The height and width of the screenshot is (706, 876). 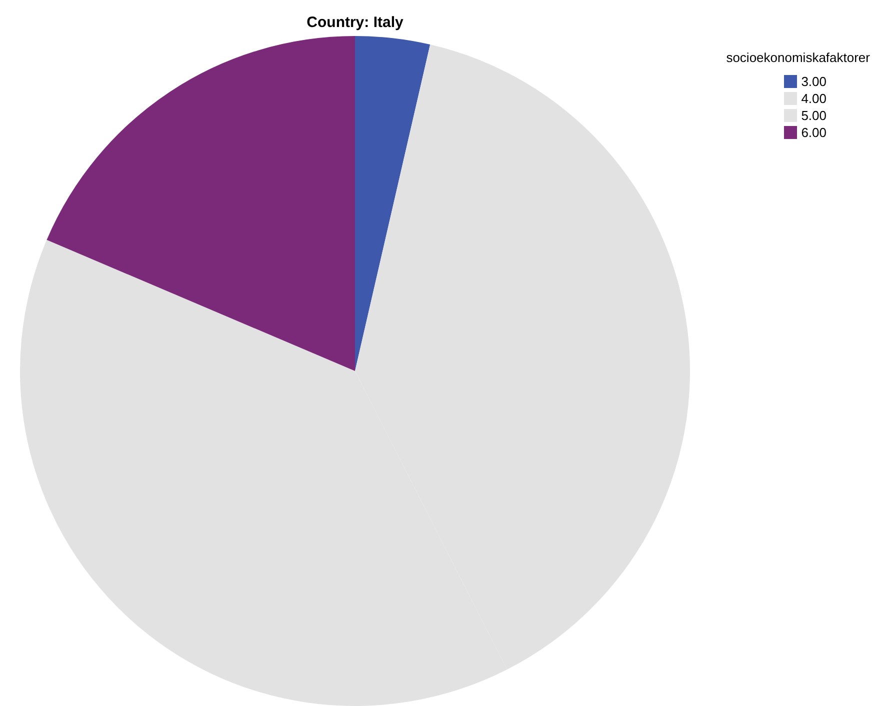 I want to click on legend-label: 5.00, so click(x=814, y=115).